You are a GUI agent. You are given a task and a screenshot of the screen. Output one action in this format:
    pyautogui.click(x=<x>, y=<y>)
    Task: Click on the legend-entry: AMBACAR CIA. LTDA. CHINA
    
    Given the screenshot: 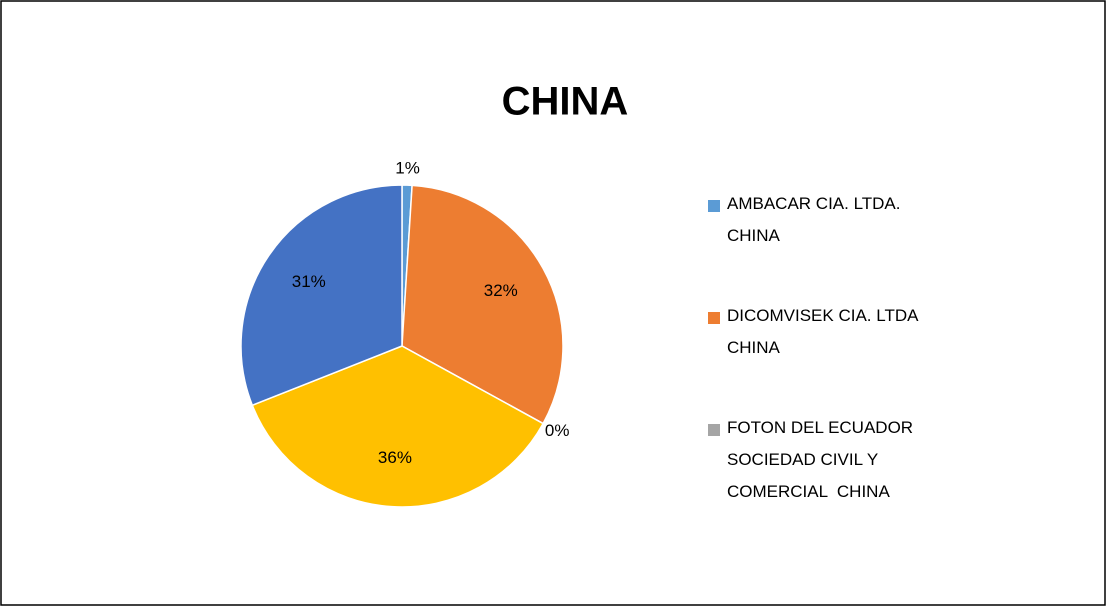 What is the action you would take?
    pyautogui.click(x=825, y=223)
    